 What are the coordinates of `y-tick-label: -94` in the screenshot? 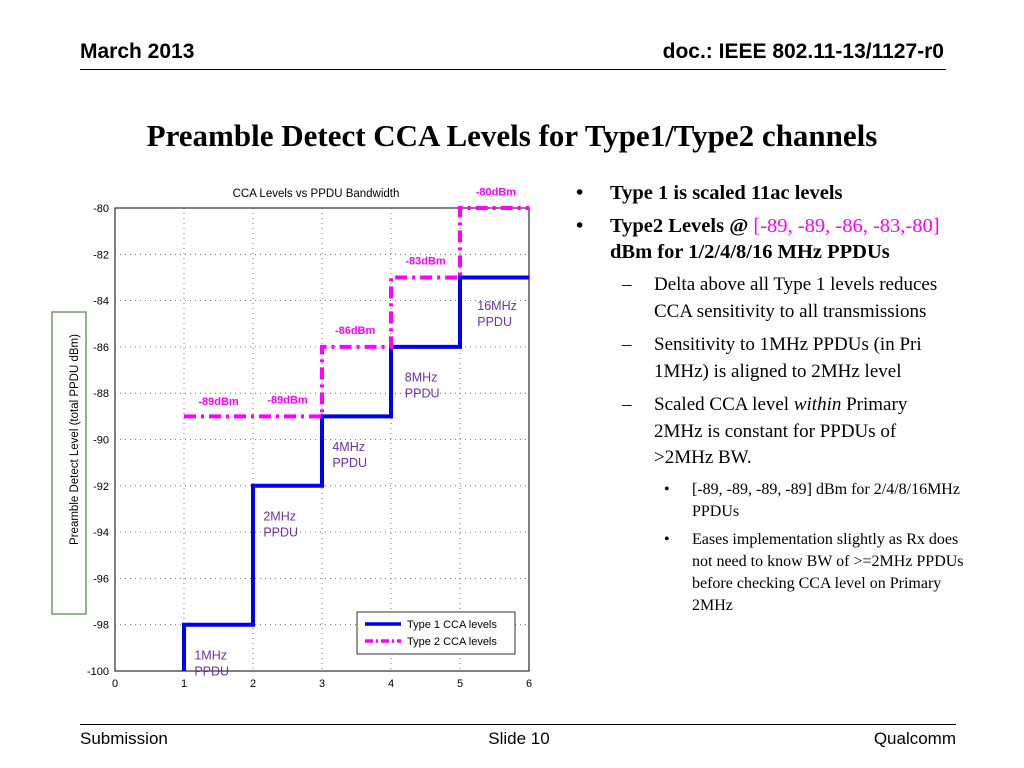 It's located at (101, 533).